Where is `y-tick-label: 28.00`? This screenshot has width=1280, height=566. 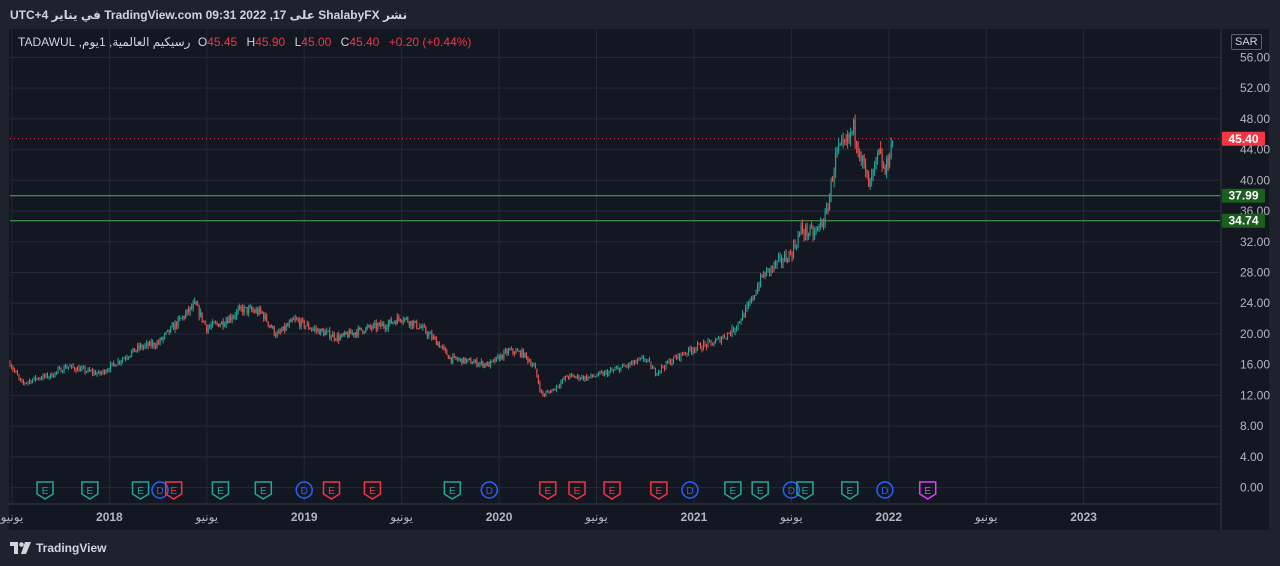 y-tick-label: 28.00 is located at coordinates (1255, 273).